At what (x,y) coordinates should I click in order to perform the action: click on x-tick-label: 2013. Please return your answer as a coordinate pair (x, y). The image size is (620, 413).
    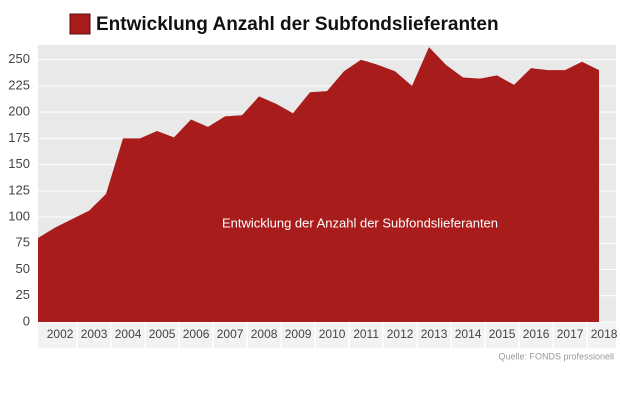
    Looking at the image, I should click on (434, 334).